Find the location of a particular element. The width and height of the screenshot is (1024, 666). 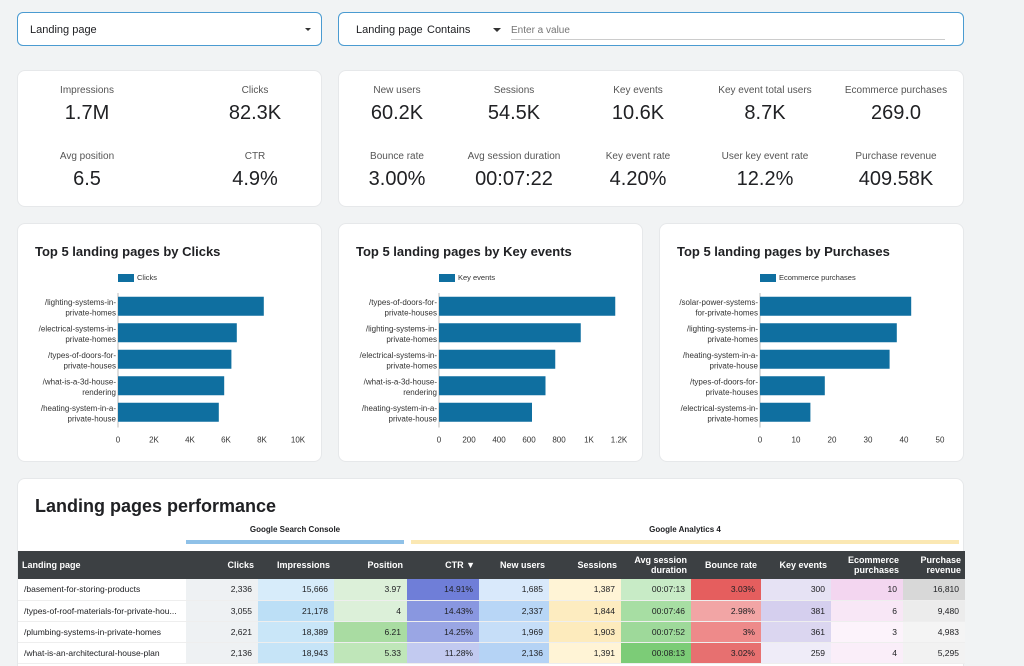

landing-page-dropdown: Landing page is located at coordinates (169, 29).